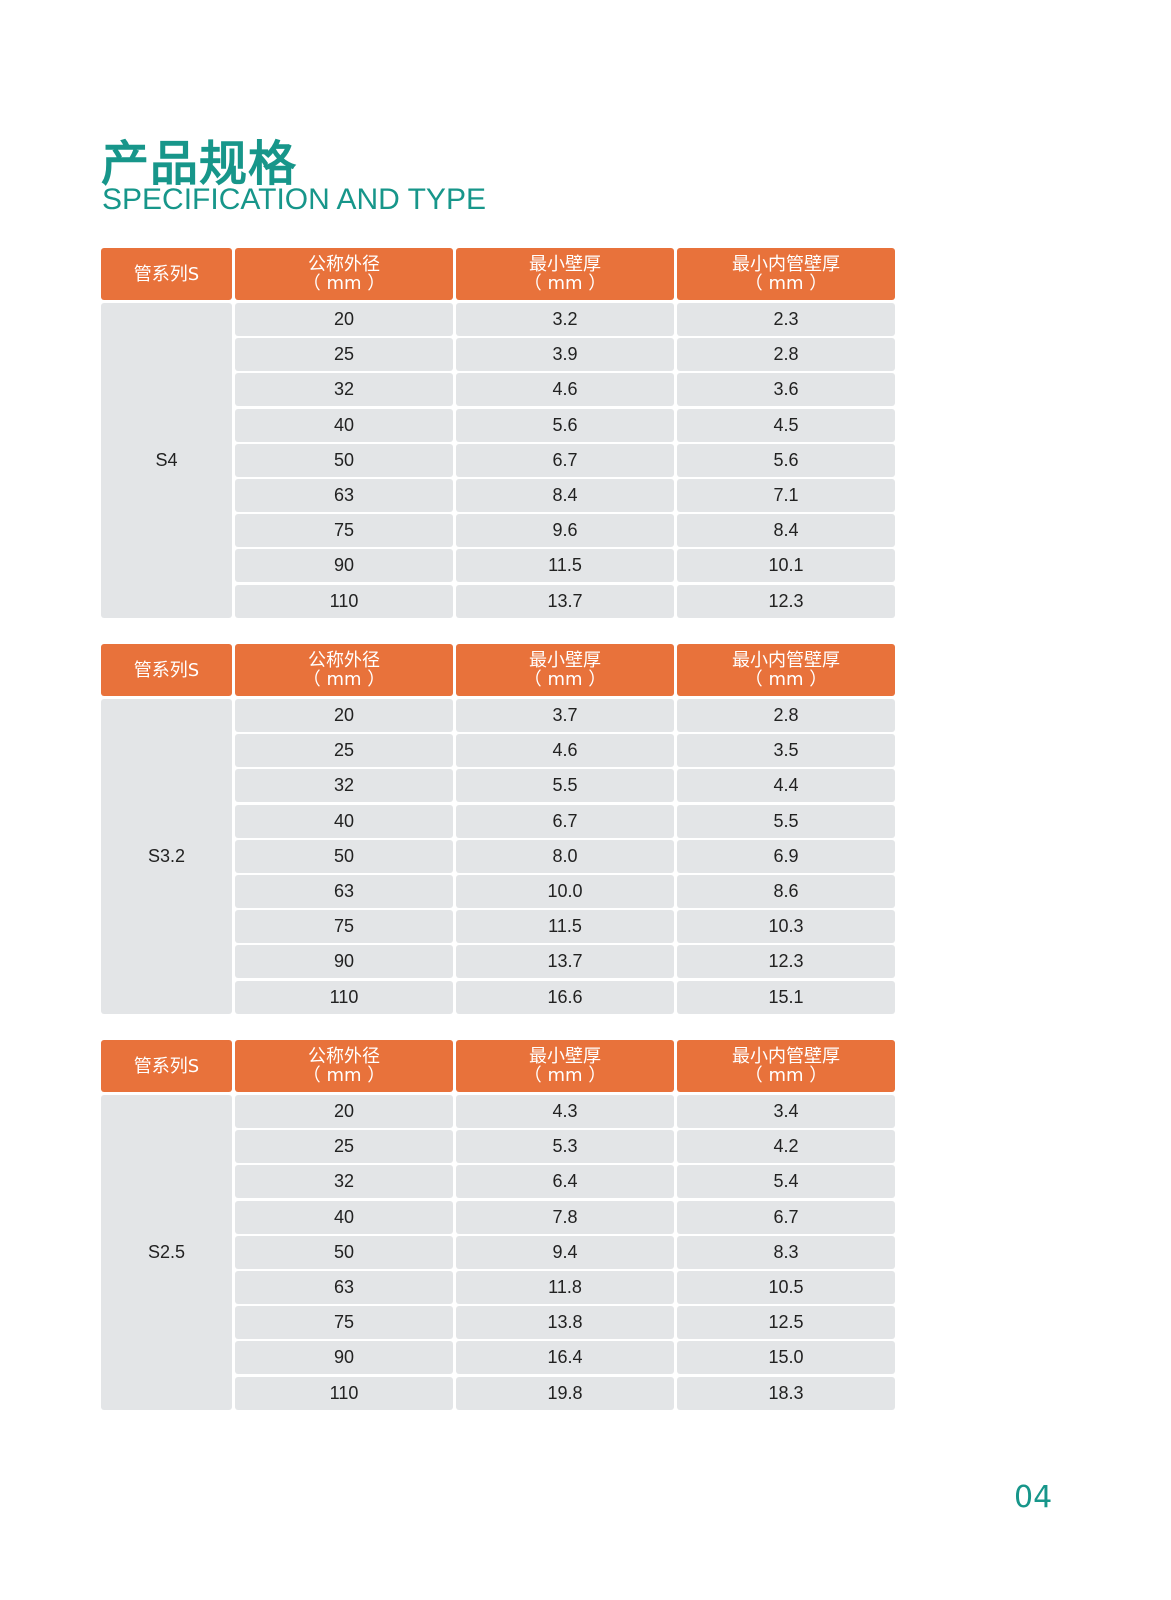  I want to click on table-cell: 10.0, so click(565, 891).